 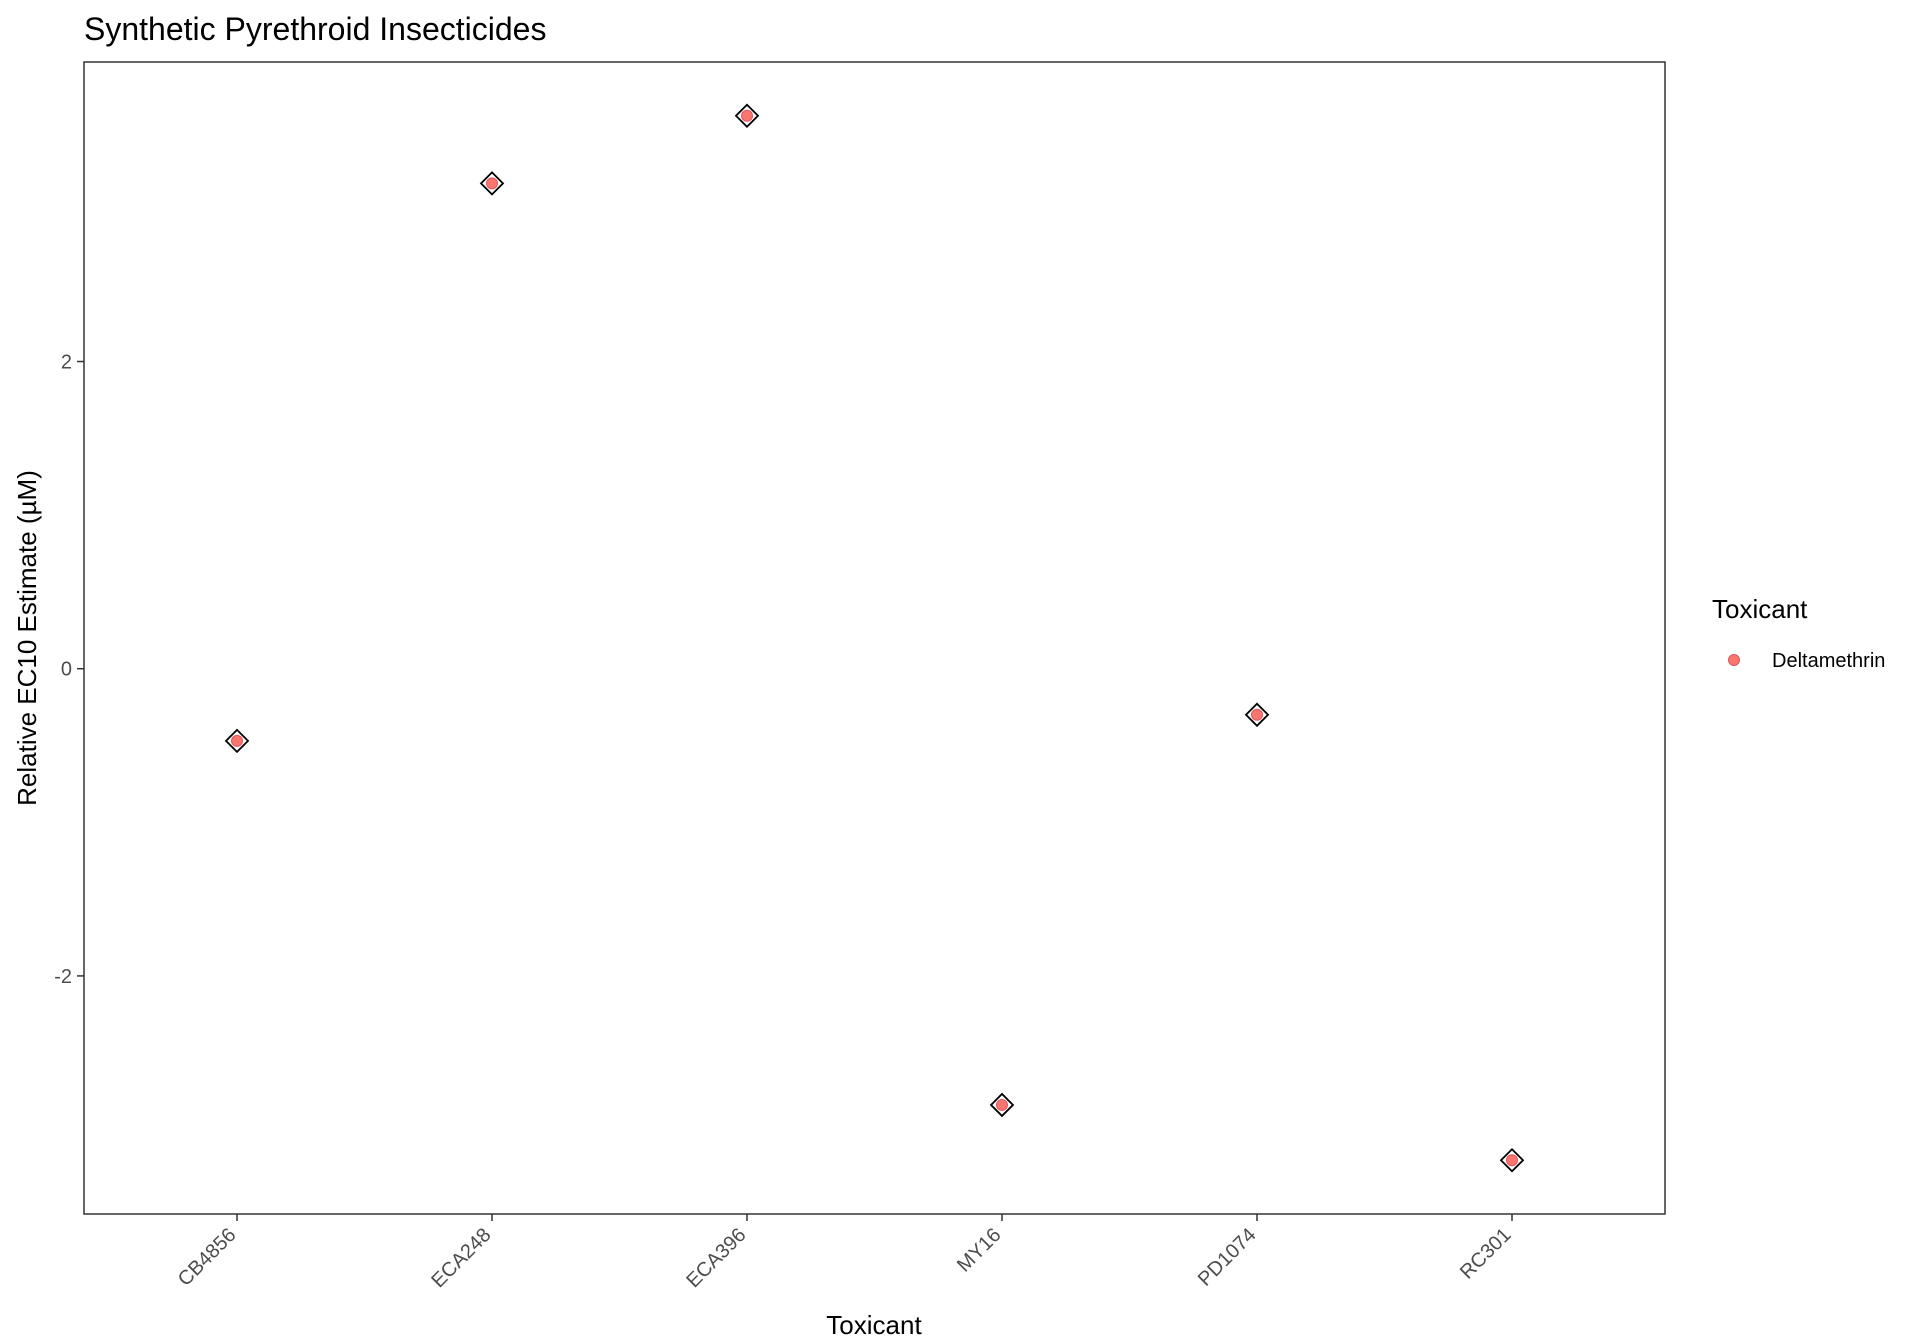 What do you see at coordinates (874, 1325) in the screenshot?
I see `x-axis-title: Toxicant` at bounding box center [874, 1325].